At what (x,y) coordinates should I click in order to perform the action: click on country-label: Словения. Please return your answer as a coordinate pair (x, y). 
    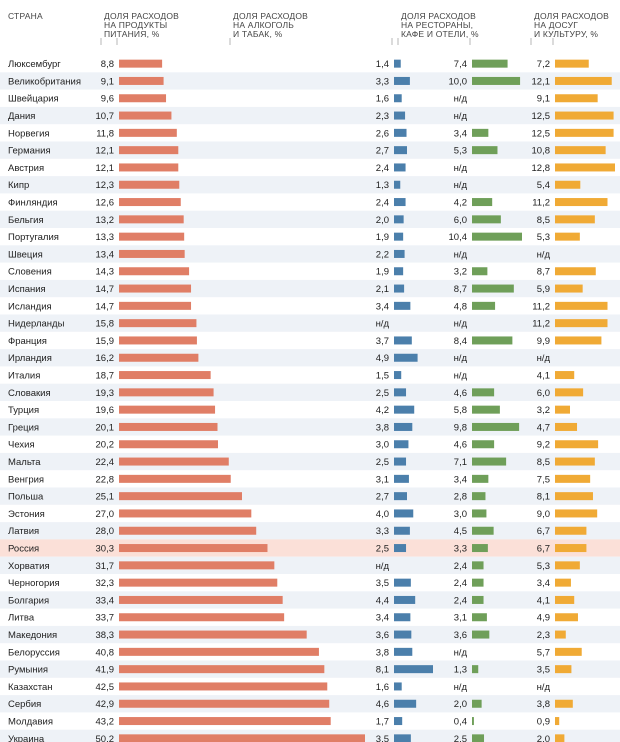
    Looking at the image, I should click on (30, 272).